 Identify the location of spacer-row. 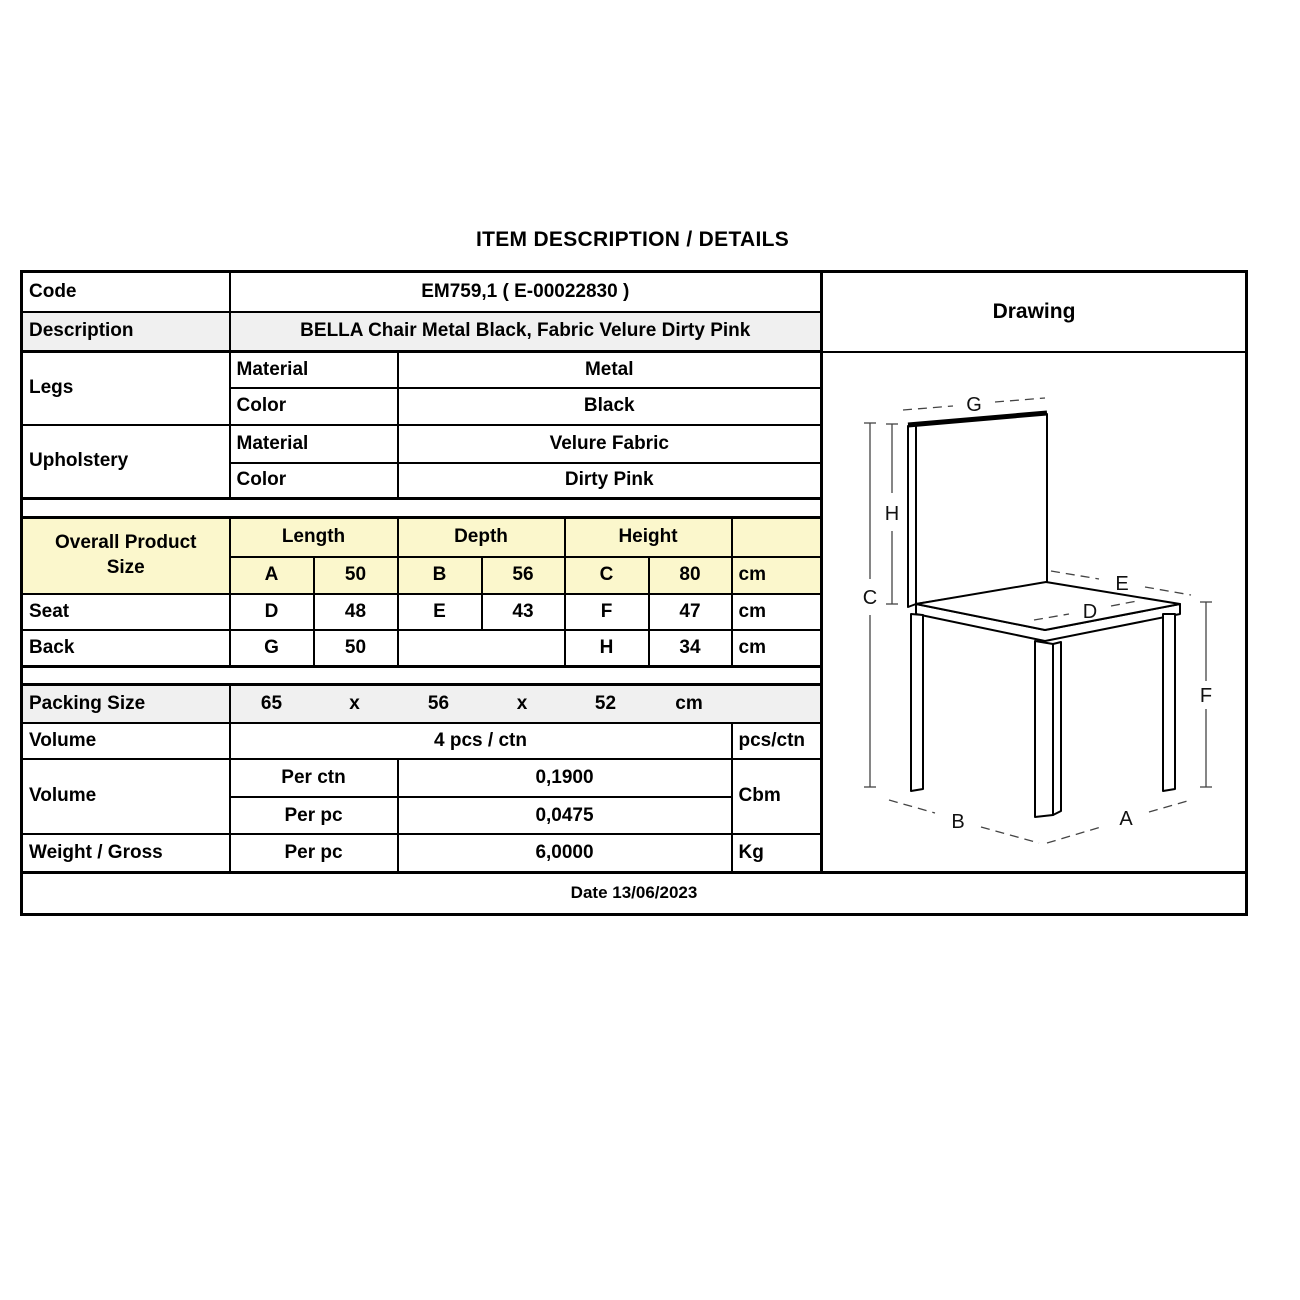
(633, 508).